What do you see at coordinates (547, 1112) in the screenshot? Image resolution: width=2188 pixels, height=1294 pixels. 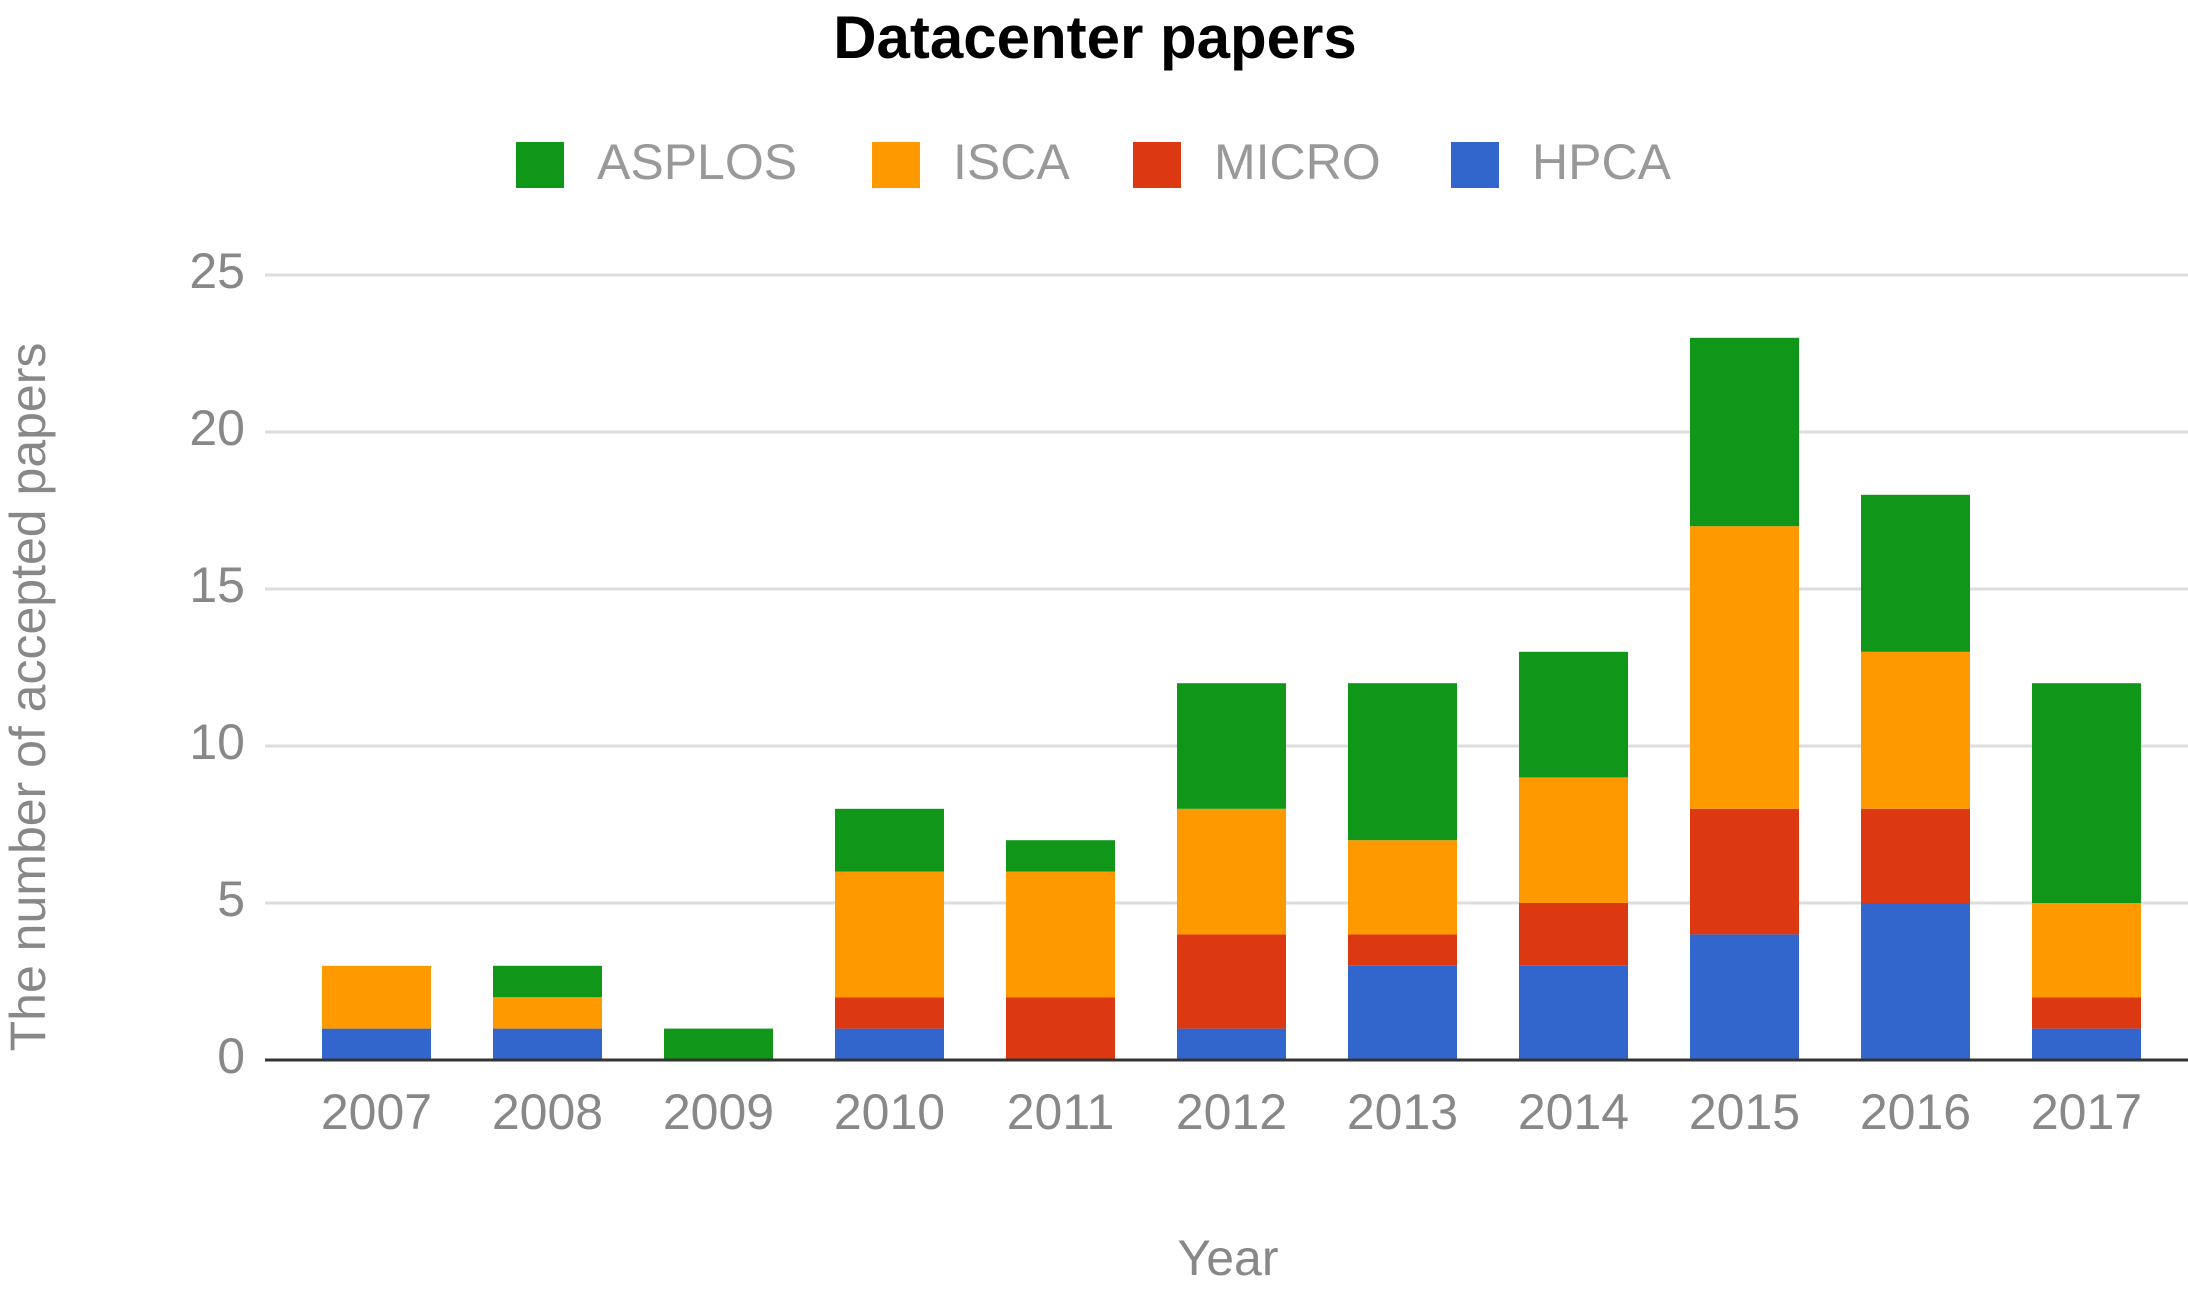 I see `x-tick-label: 2008` at bounding box center [547, 1112].